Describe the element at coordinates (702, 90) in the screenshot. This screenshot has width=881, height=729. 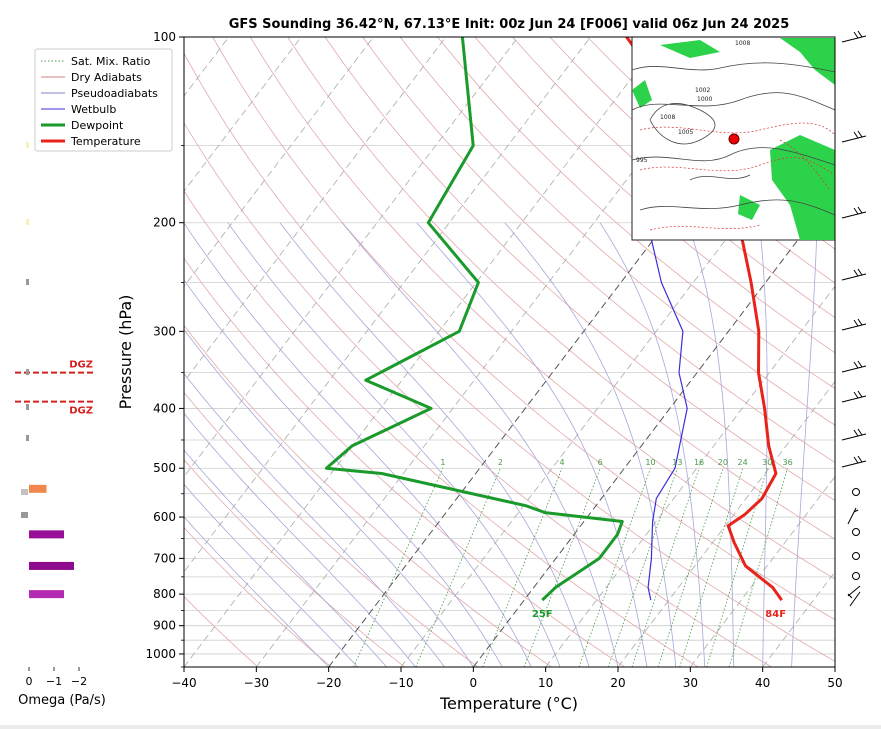
I see `inset-map-isobar-label: 1002` at that location.